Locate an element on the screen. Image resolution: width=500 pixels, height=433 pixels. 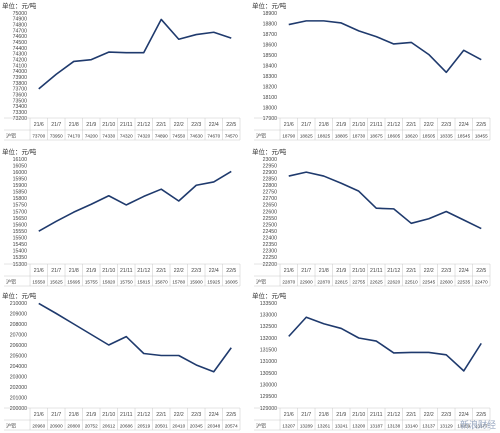
y-tick-label: 208000 is located at coordinates (18, 325).